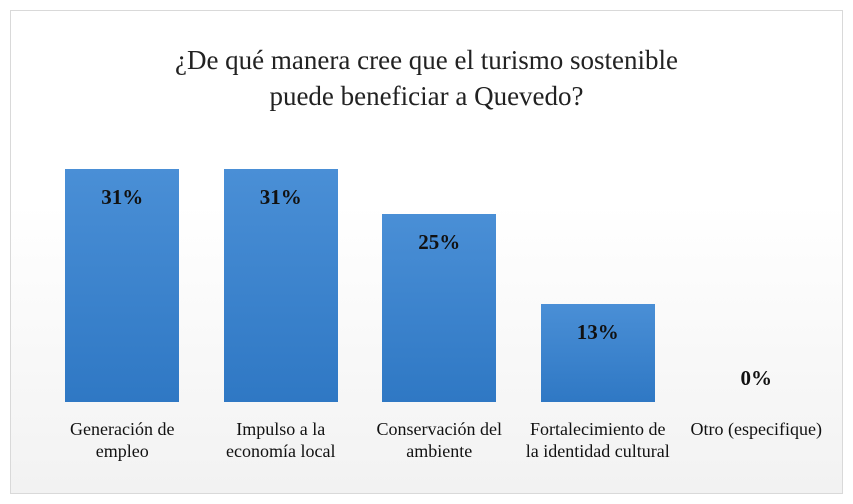 This screenshot has height=504, width=853. I want to click on value-label: 0%, so click(756, 378).